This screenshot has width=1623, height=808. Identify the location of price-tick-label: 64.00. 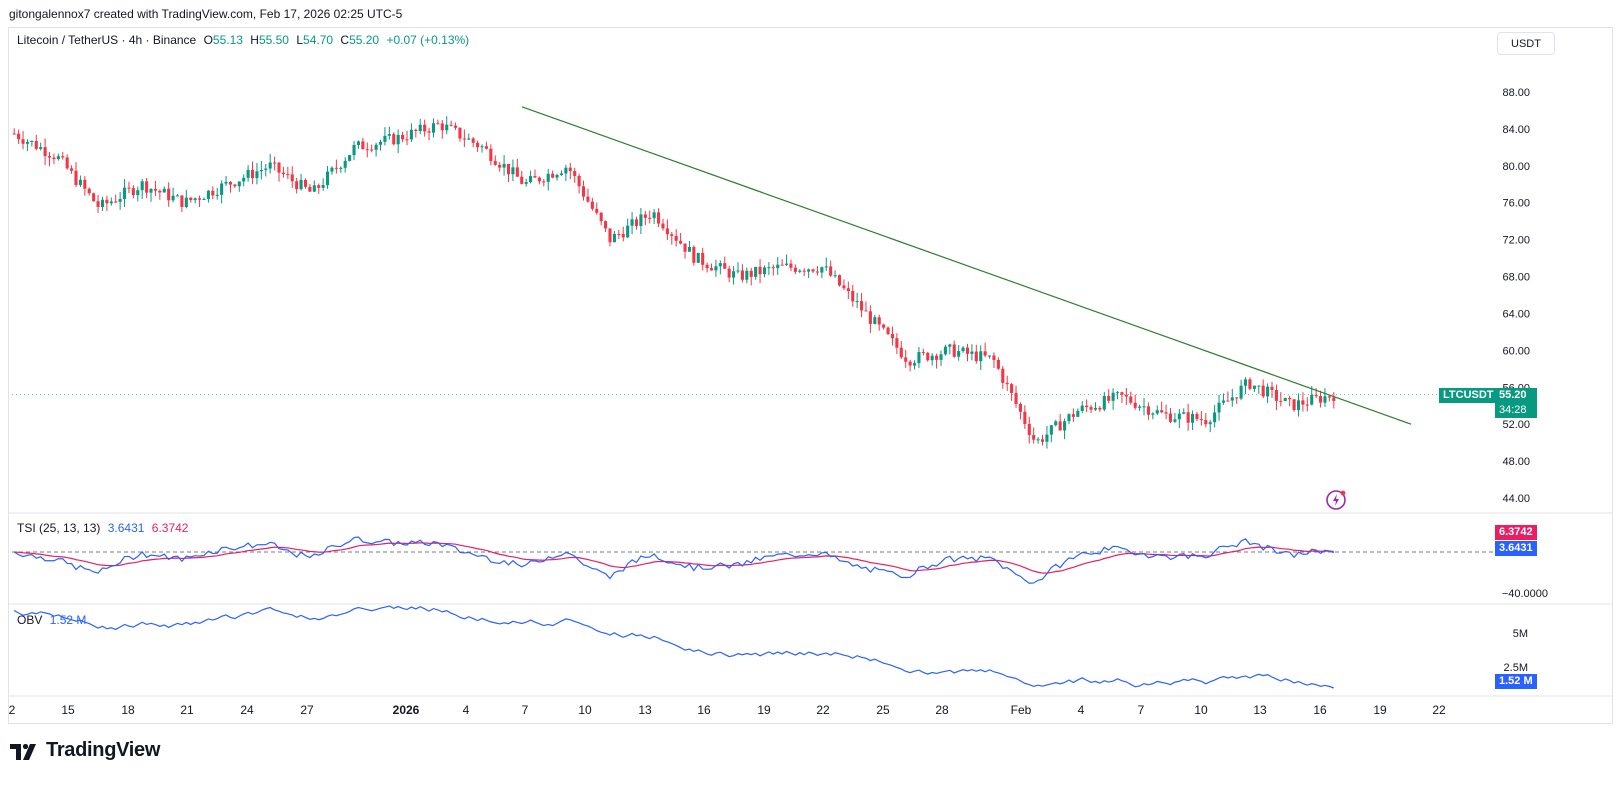
(1516, 314).